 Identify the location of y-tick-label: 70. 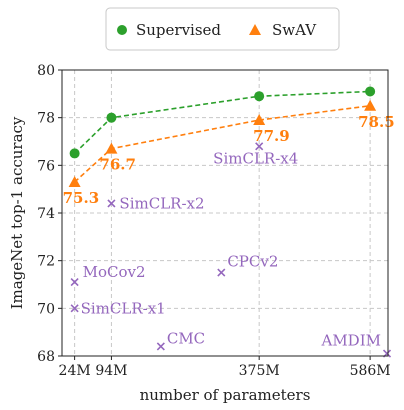
(46, 309).